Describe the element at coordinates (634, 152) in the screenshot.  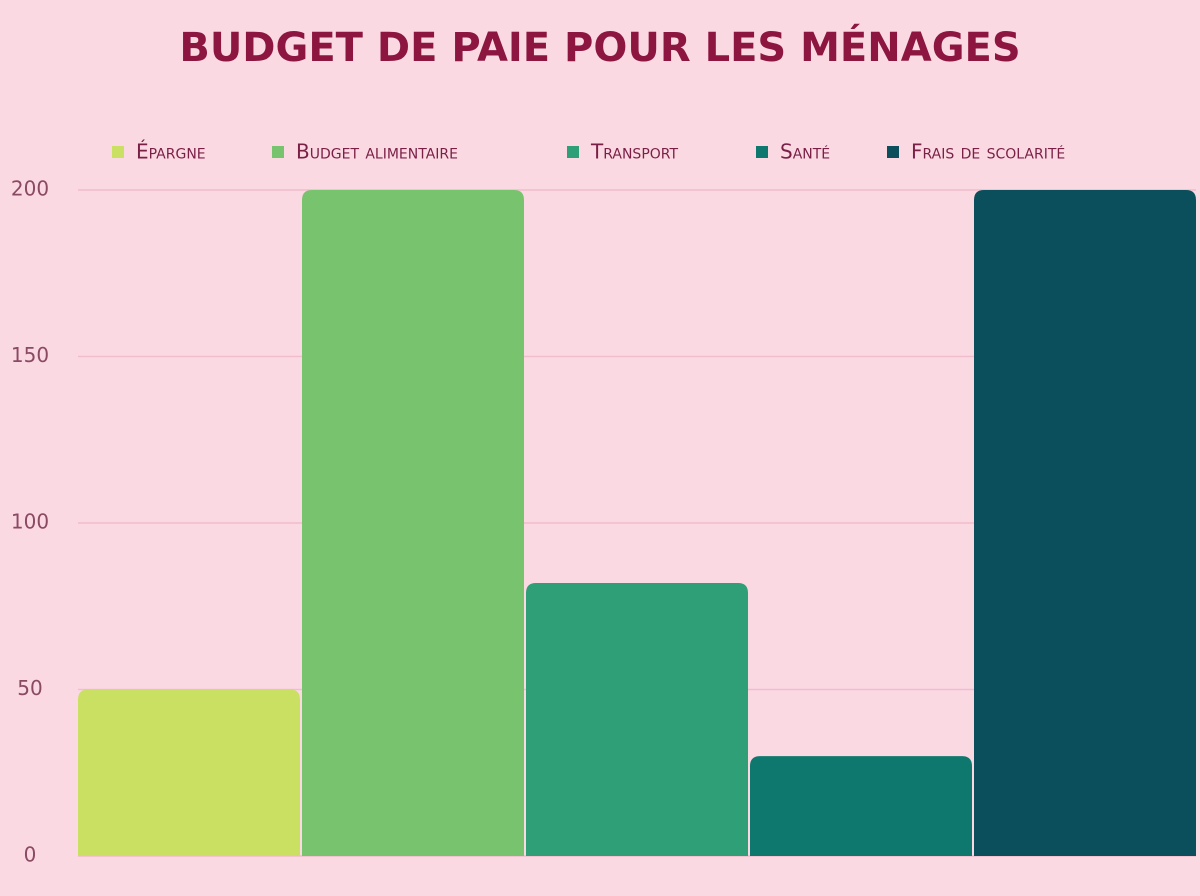
I see `legend-label: Transport` at that location.